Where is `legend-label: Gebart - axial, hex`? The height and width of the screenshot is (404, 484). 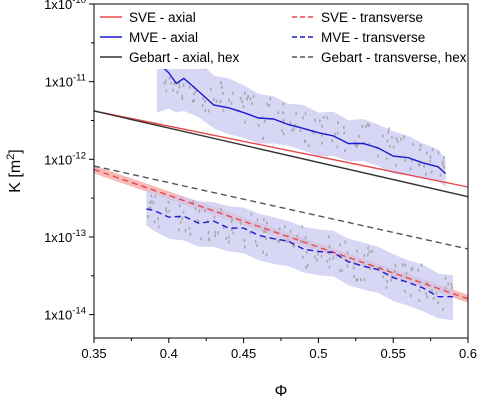
legend-label: Gebart - axial, hex is located at coordinates (184, 57).